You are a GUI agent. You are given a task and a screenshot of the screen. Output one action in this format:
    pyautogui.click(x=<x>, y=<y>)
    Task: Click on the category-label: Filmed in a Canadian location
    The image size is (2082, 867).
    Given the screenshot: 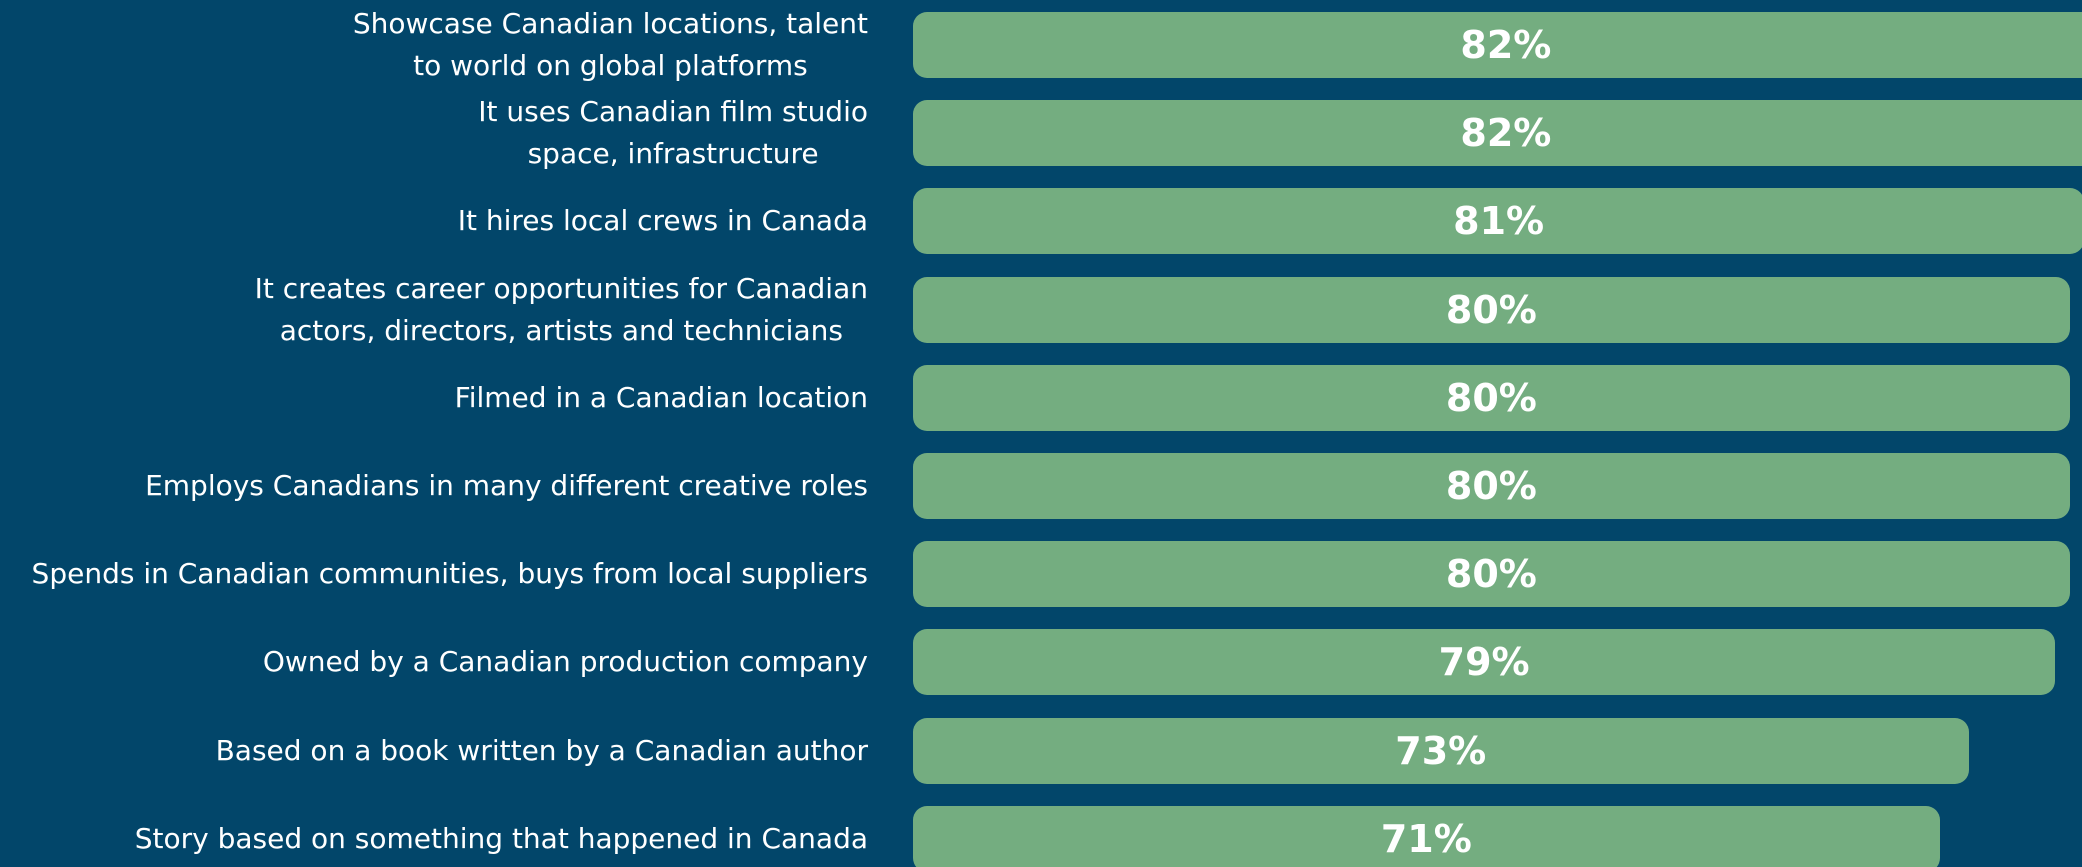 What is the action you would take?
    pyautogui.click(x=661, y=397)
    